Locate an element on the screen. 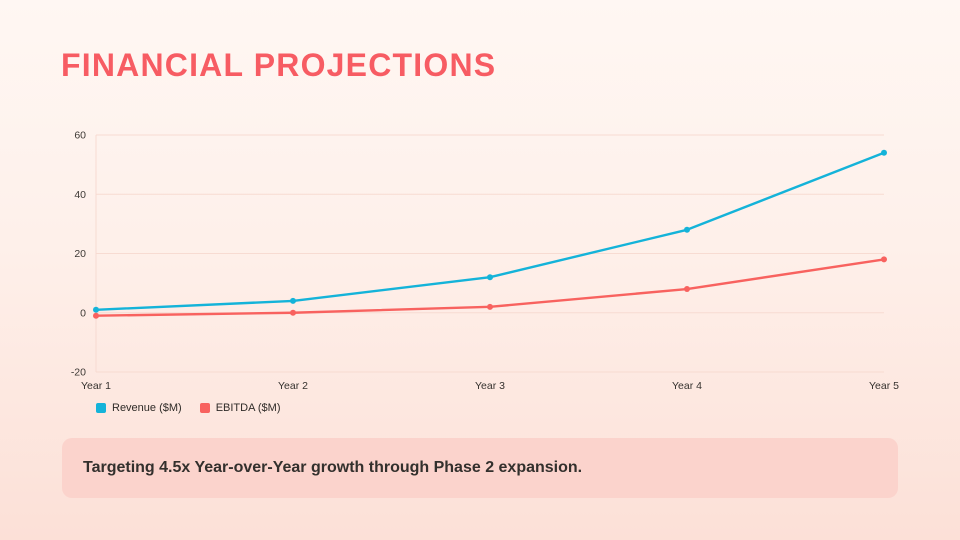 The width and height of the screenshot is (960, 540). x-tick-label: Year 5 is located at coordinates (884, 386).